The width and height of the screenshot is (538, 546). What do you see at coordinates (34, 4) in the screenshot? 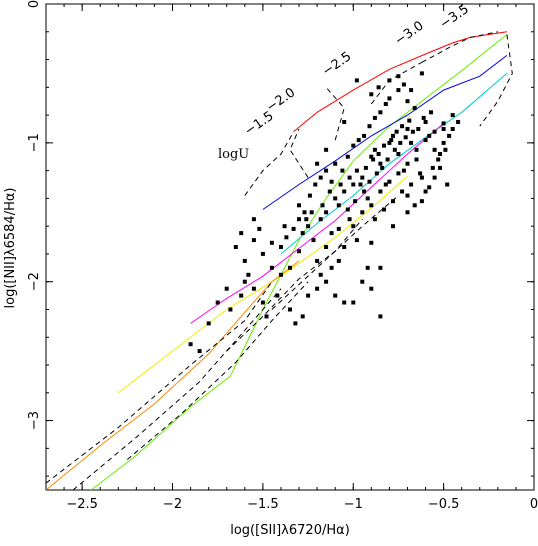
I see `y-tick-label: 0` at bounding box center [34, 4].